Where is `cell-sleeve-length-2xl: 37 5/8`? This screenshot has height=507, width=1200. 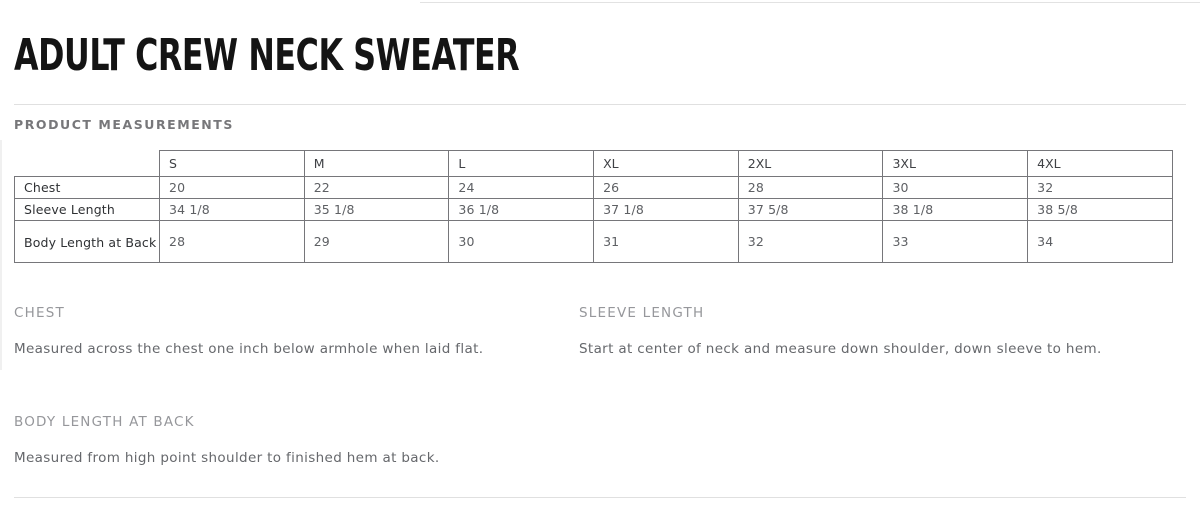
cell-sleeve-length-2xl: 37 5/8 is located at coordinates (810, 209).